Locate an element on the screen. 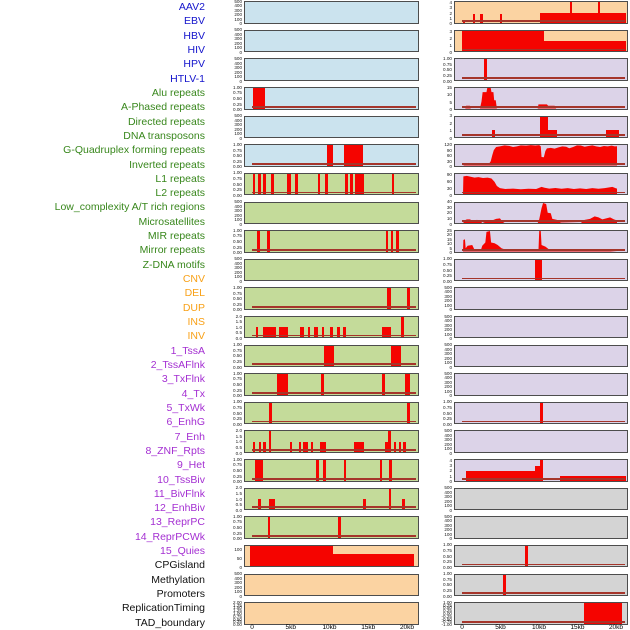 Image resolution: width=630 pixels, height=630 pixels. y-tick: 1 is located at coordinates (450, 45).